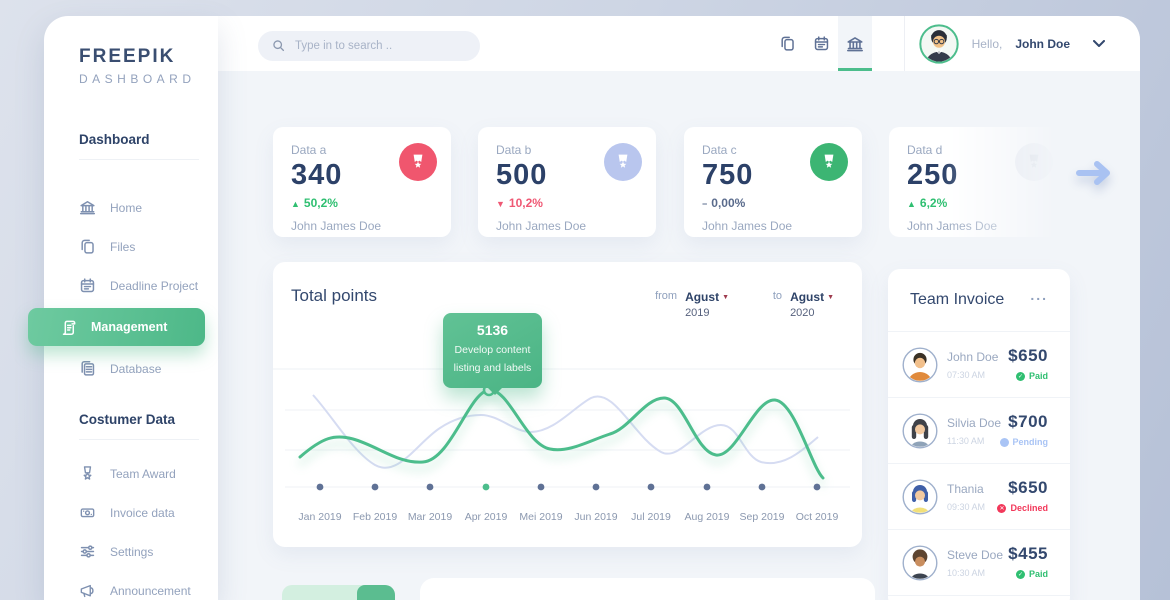  Describe the element at coordinates (129, 327) in the screenshot. I see `sidebar-item-label: Management` at that location.